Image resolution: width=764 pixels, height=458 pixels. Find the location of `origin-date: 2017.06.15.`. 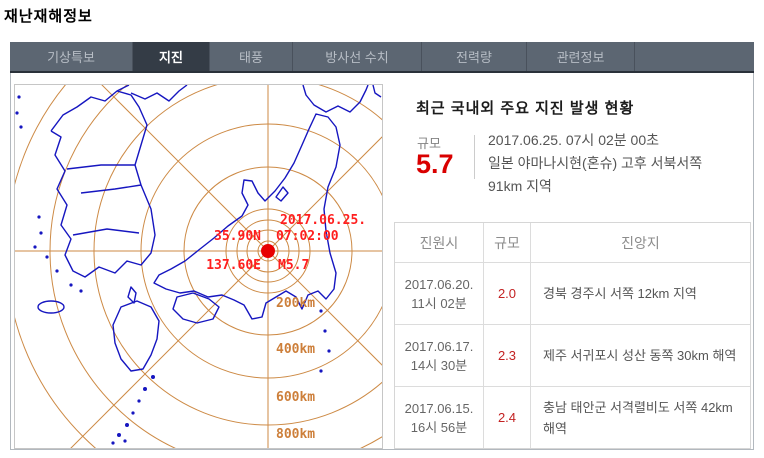

origin-date: 2017.06.15. is located at coordinates (439, 408).